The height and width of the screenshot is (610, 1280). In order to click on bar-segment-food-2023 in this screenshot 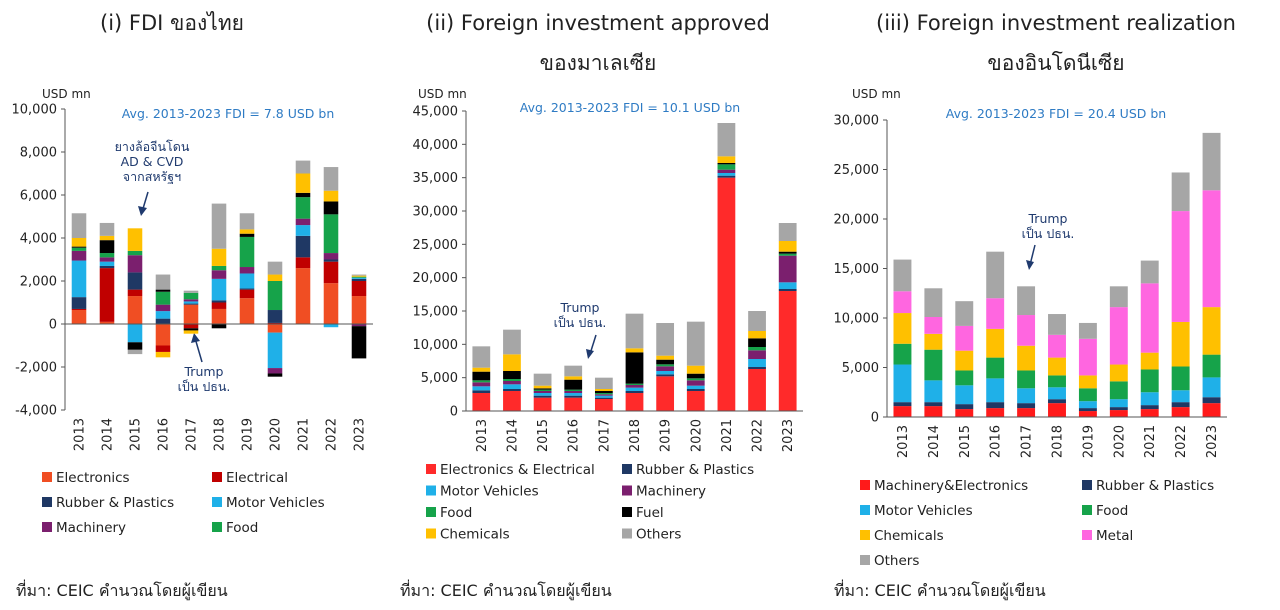, I will do `click(787, 254)`.